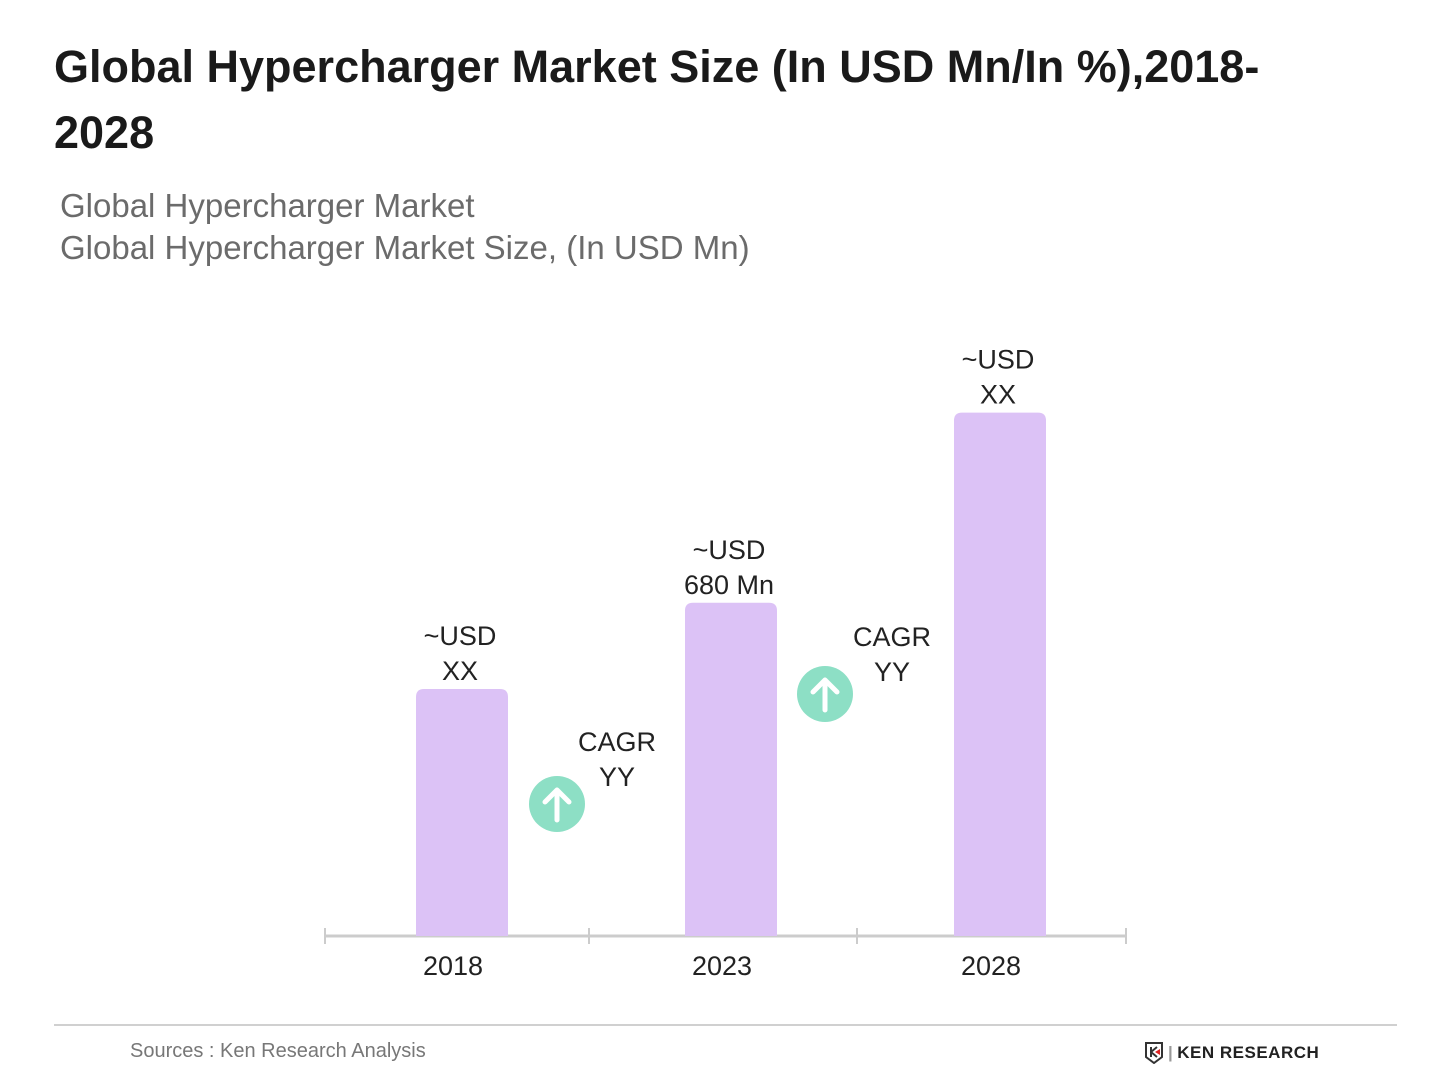  I want to click on ken-research-shield-icon, so click(1154, 1053).